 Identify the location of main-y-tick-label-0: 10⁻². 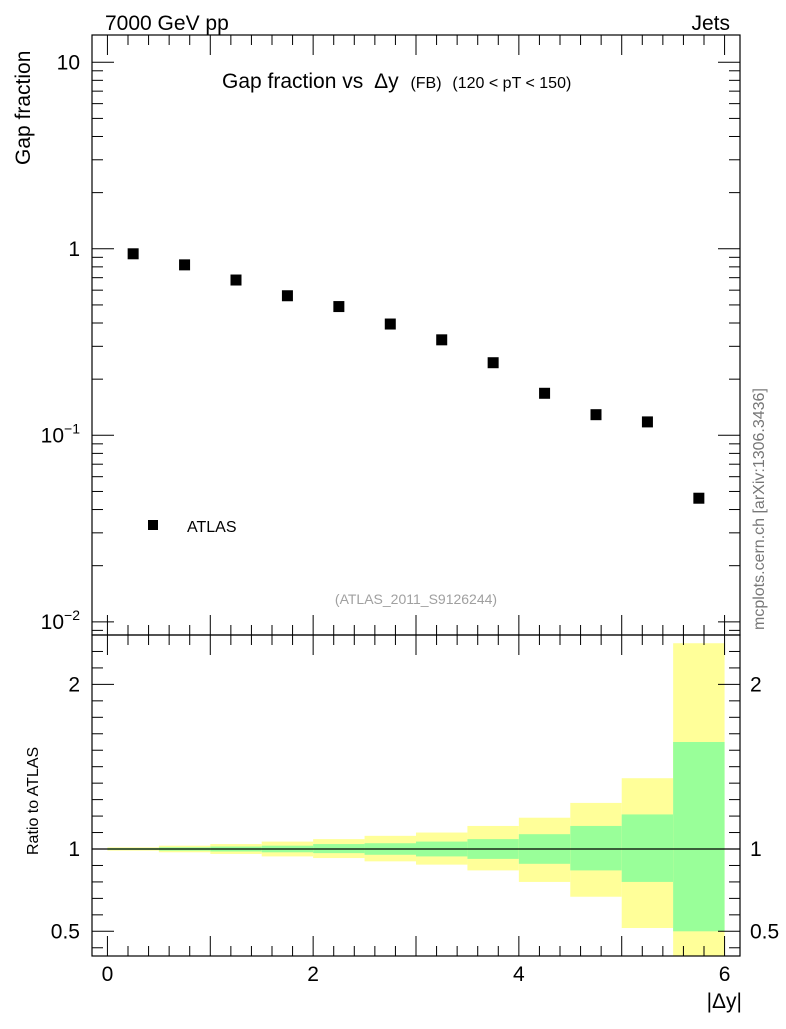
(61, 620).